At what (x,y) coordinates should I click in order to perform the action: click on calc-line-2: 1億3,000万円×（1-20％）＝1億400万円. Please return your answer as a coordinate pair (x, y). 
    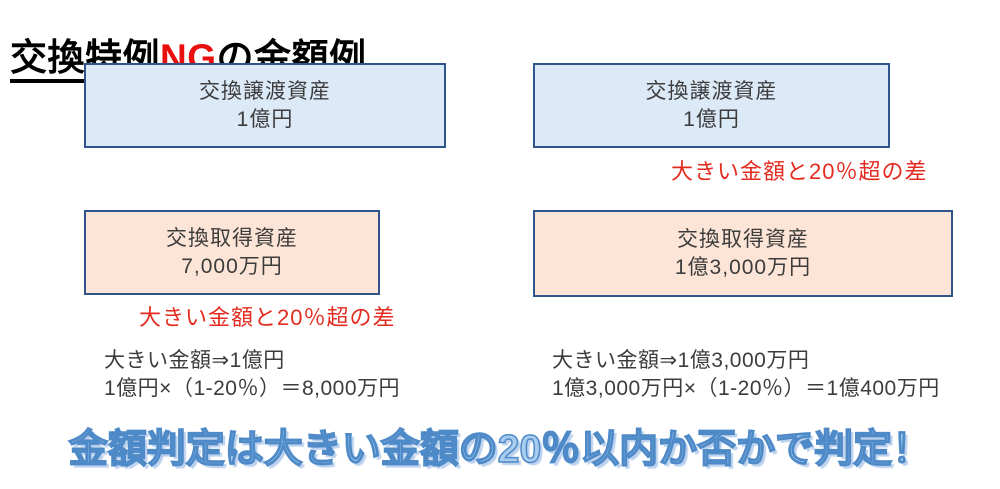
    Looking at the image, I should click on (746, 388).